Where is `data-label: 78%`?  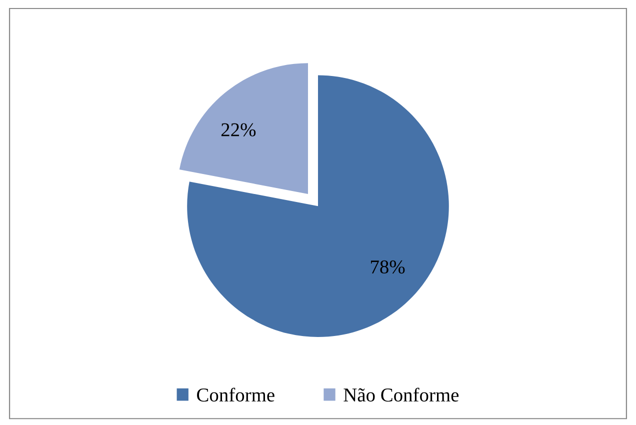 data-label: 78% is located at coordinates (388, 267).